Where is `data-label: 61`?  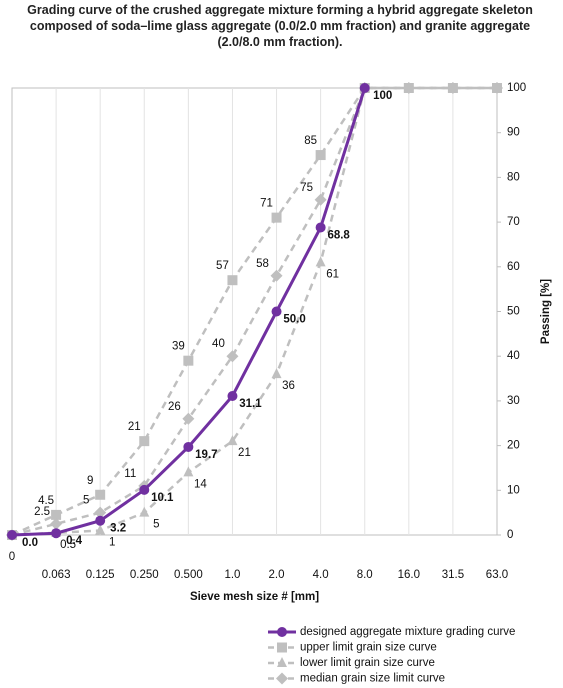 data-label: 61 is located at coordinates (332, 274).